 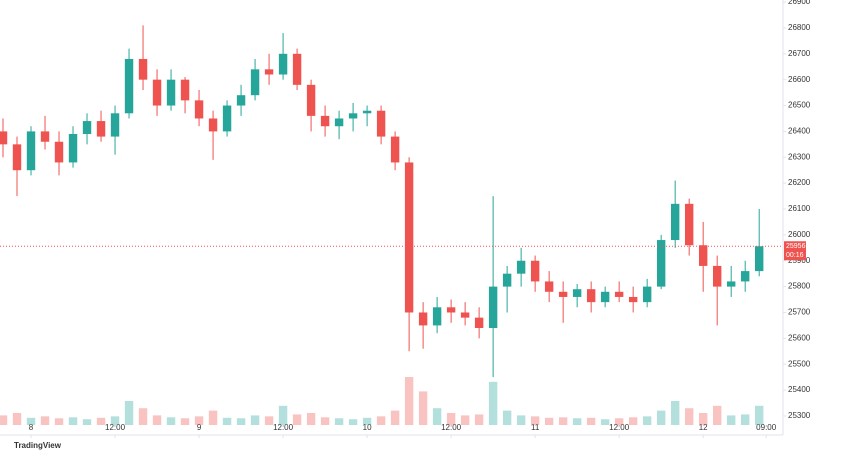 What do you see at coordinates (703, 427) in the screenshot?
I see `x-tick-label: 12` at bounding box center [703, 427].